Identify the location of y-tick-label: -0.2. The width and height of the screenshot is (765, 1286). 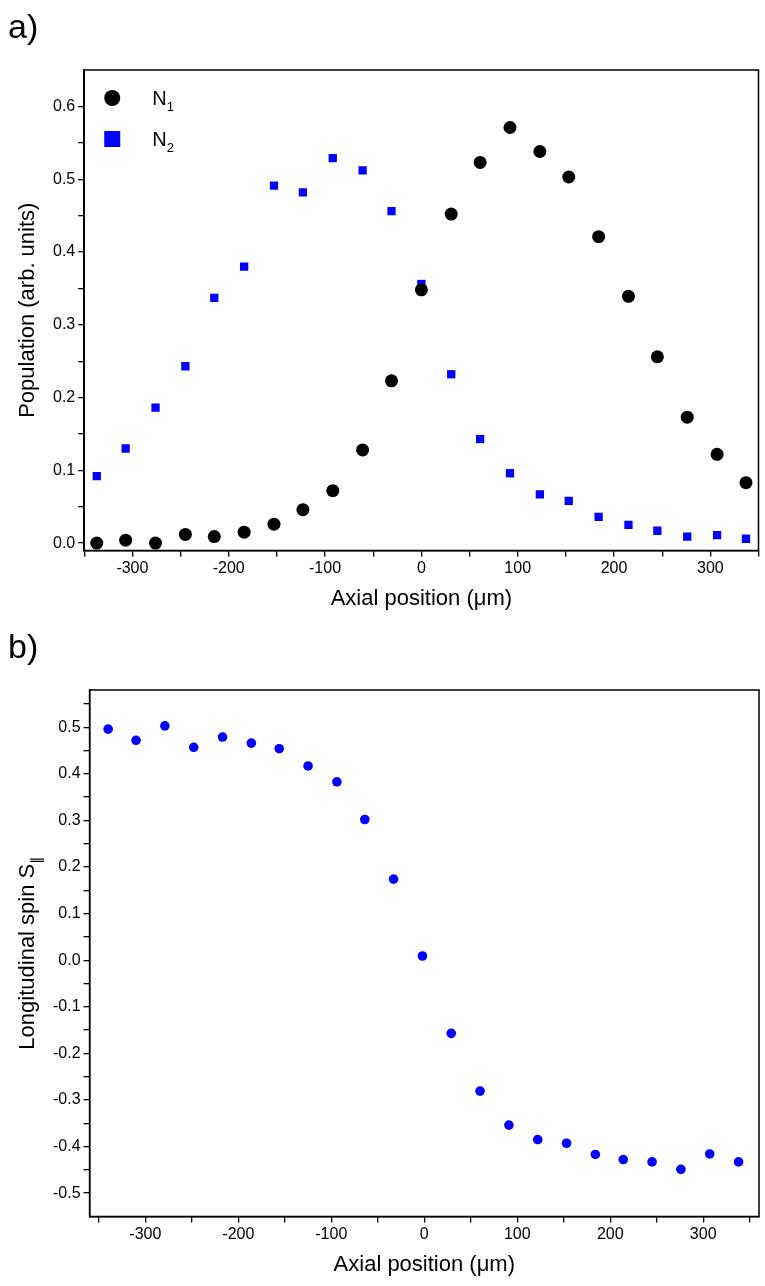
(66, 1052).